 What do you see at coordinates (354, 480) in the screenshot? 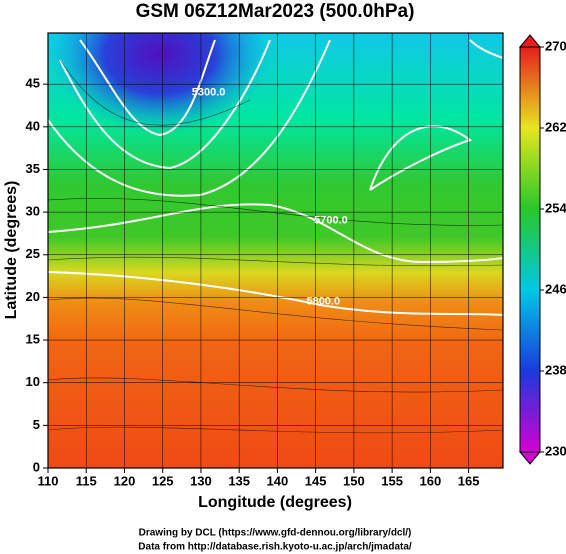
I see `x-tick-label: 150` at bounding box center [354, 480].